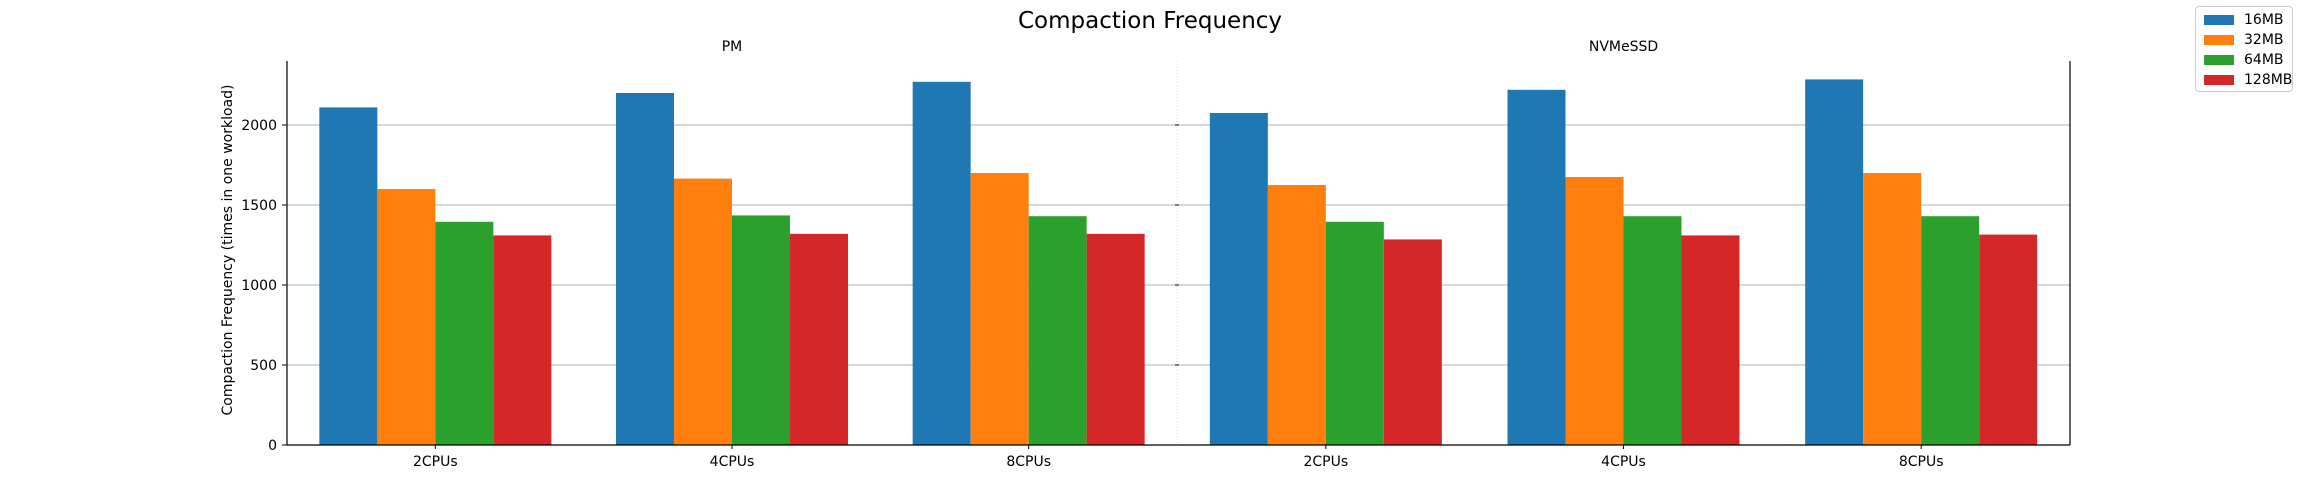 Image resolution: width=2300 pixels, height=500 pixels. What do you see at coordinates (1150, 21) in the screenshot?
I see `chart-title: Compaction Frequency` at bounding box center [1150, 21].